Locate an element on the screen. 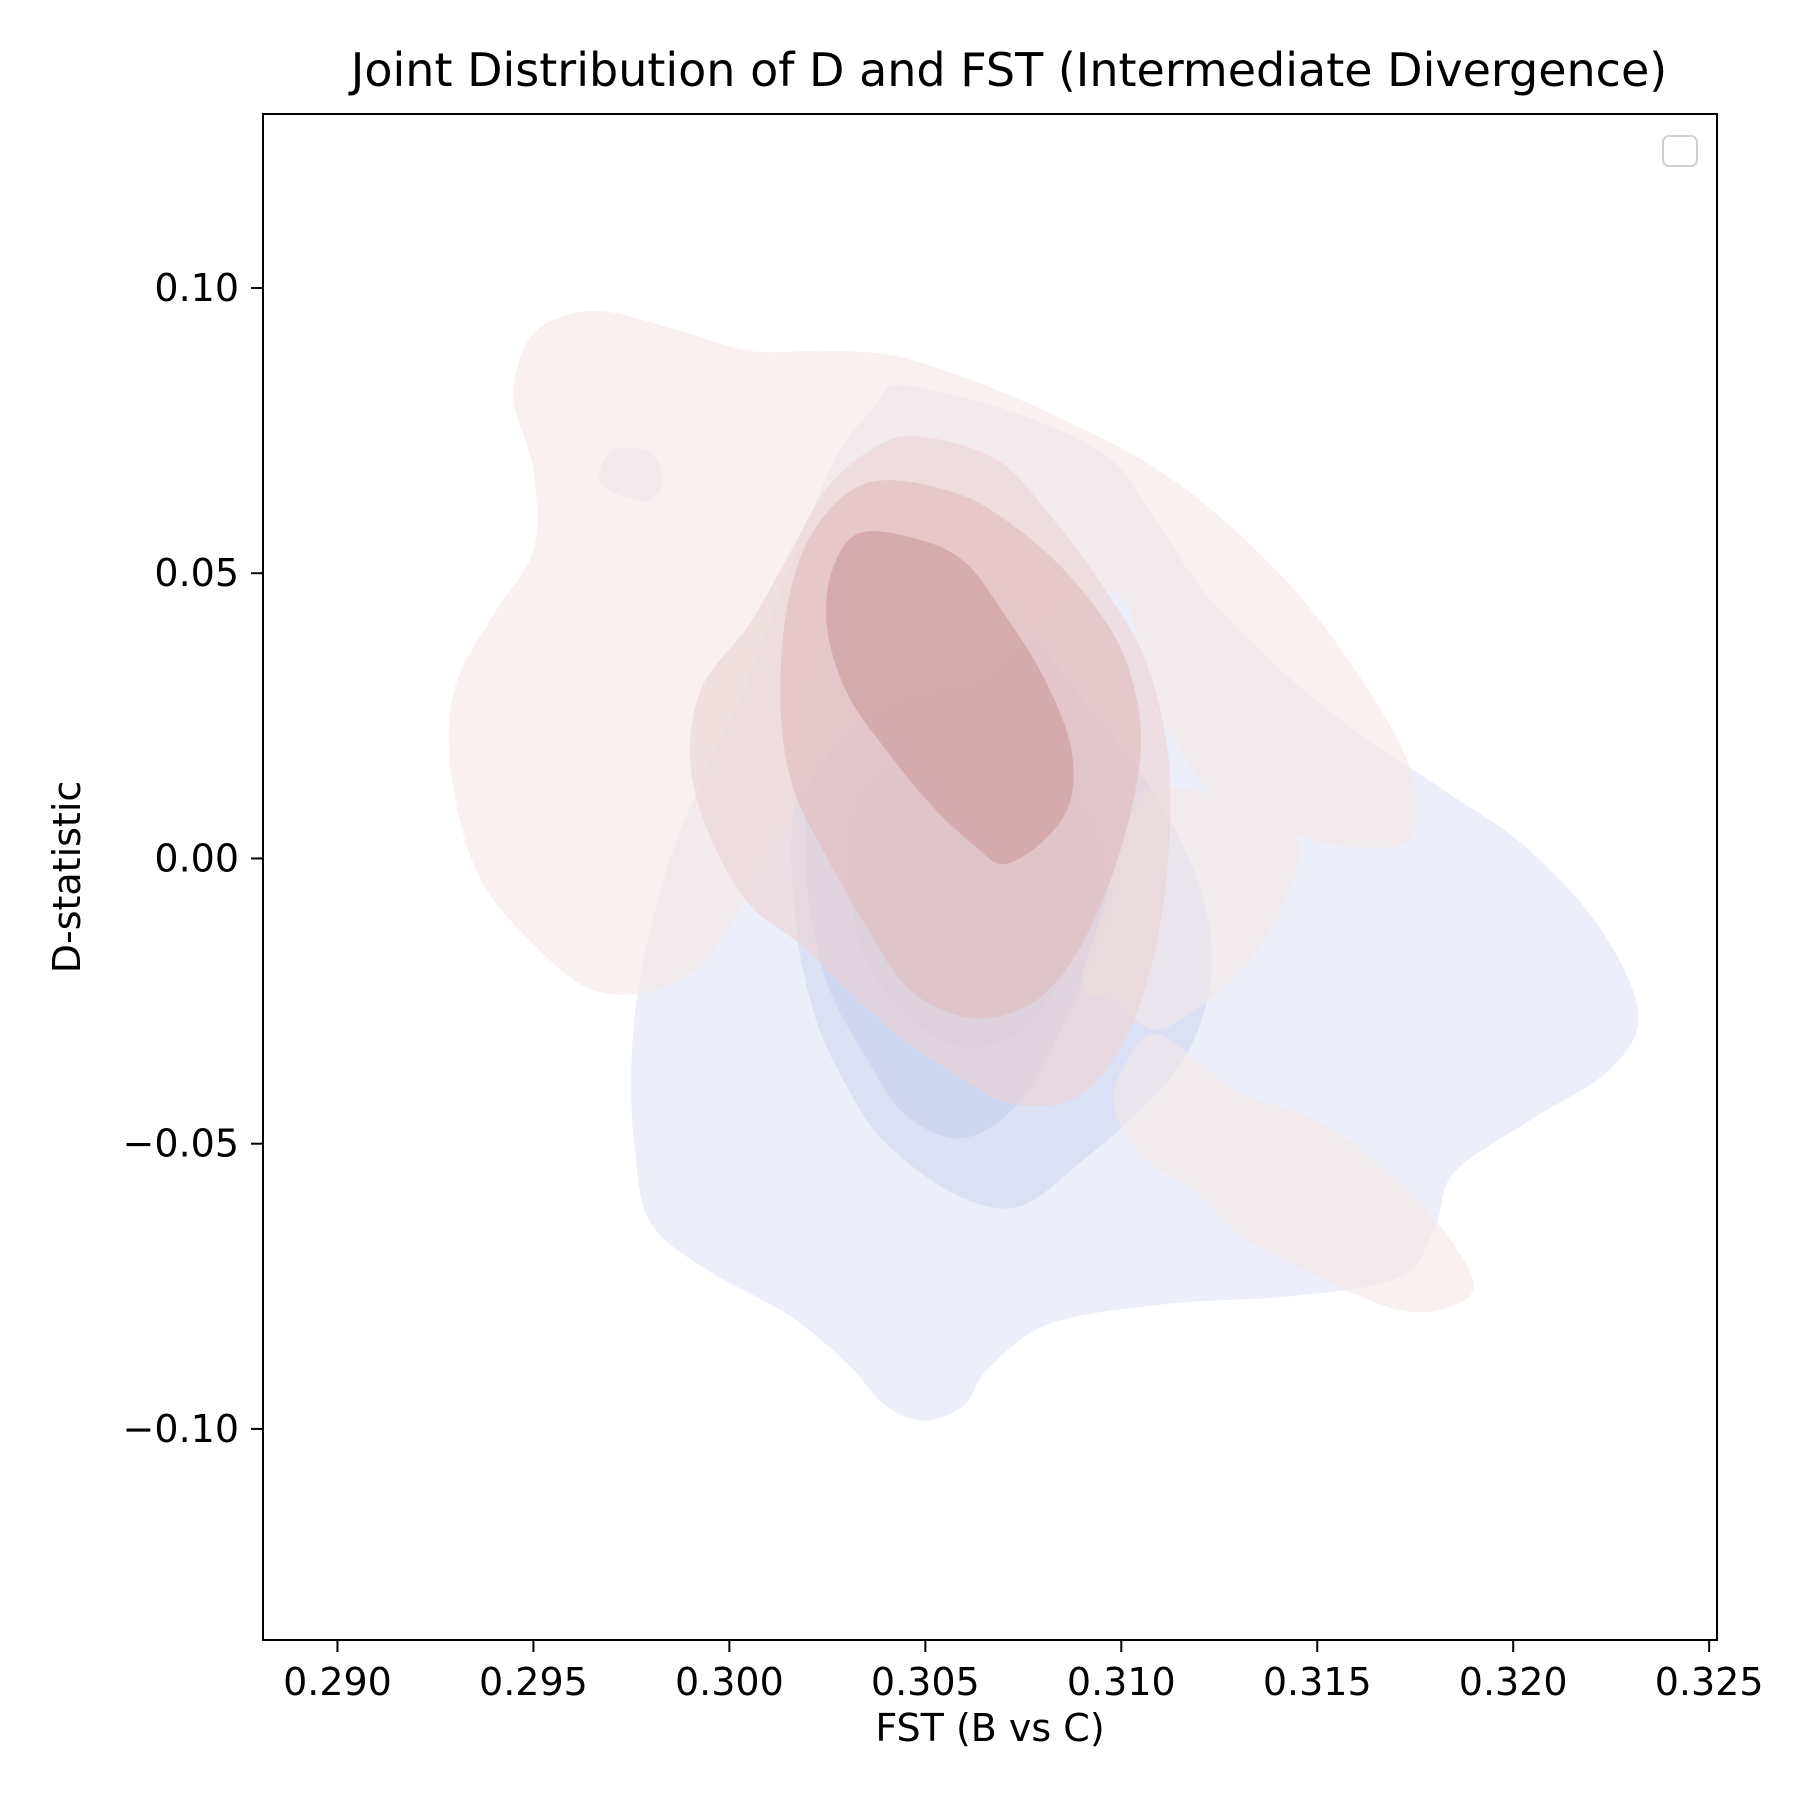  legend-box is located at coordinates (1680, 151).